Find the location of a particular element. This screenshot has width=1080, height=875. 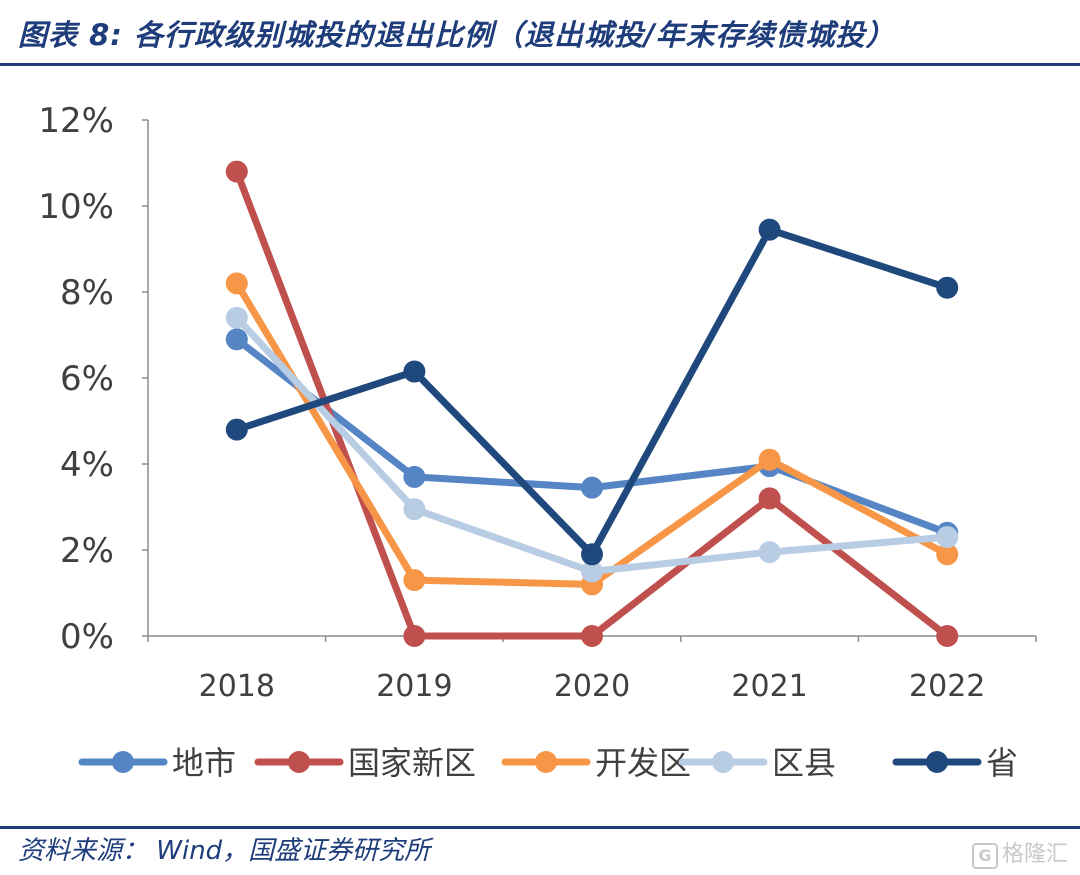

x-tick-label: 2018 is located at coordinates (237, 686).